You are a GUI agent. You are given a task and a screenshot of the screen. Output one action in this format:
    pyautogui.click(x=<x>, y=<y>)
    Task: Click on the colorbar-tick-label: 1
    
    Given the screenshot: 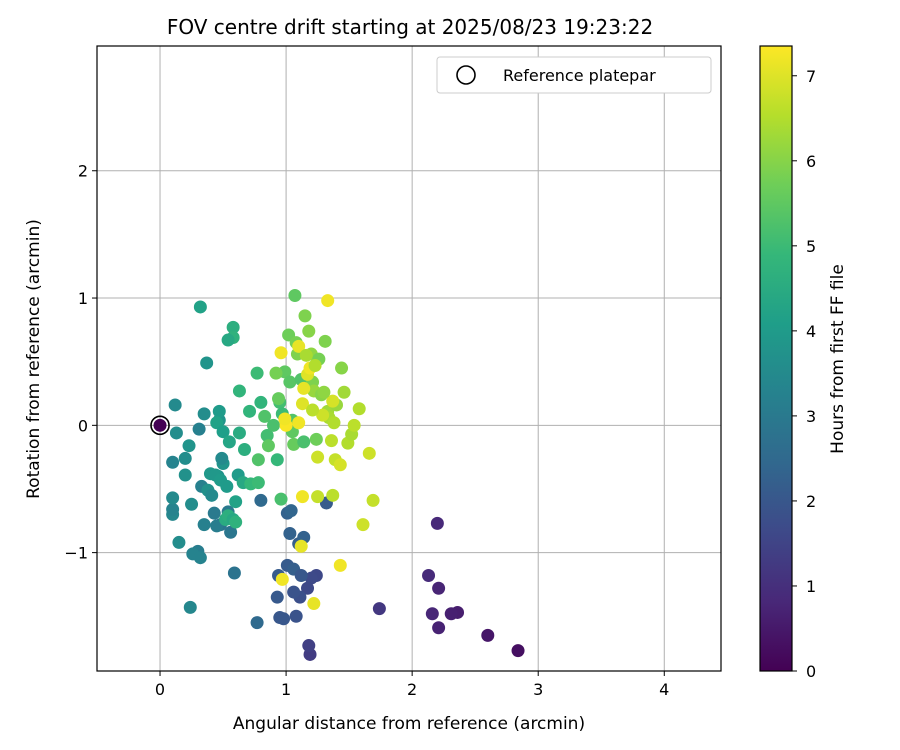 What is the action you would take?
    pyautogui.click(x=811, y=586)
    